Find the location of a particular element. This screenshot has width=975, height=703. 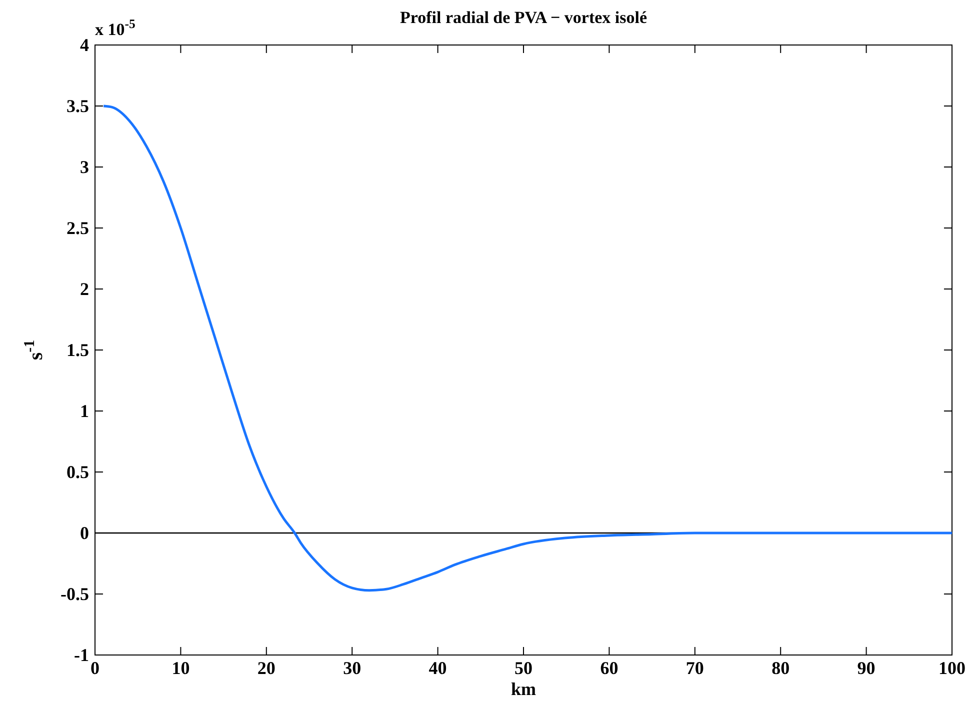

y-tick-label: 1.5 is located at coordinates (77, 350).